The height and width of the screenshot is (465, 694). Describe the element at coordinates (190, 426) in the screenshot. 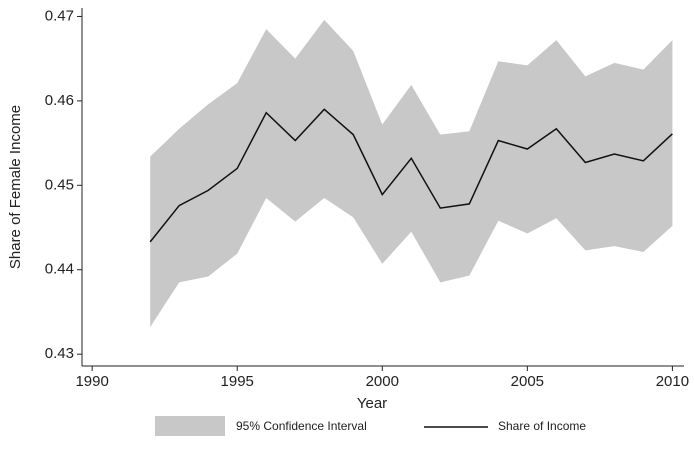

I see `legend-swatch` at that location.